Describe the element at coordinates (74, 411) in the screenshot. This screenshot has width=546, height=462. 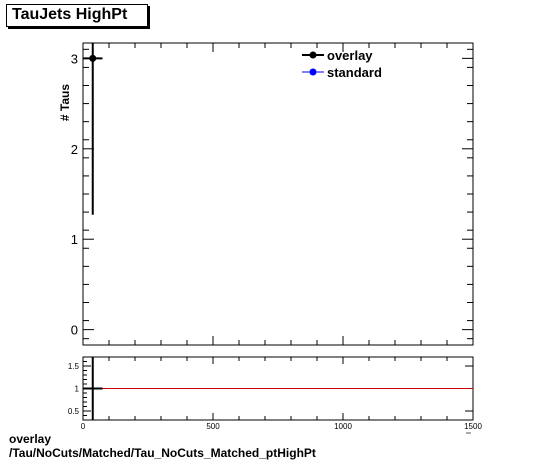
I see `ratio-y-tick-label: 0.5` at that location.